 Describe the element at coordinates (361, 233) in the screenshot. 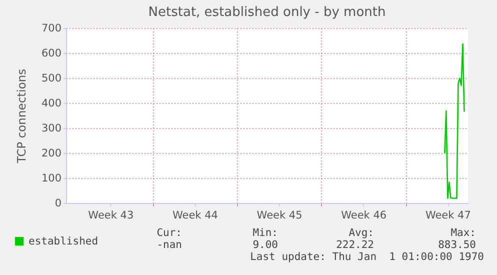

I see `text: Avg:` at that location.